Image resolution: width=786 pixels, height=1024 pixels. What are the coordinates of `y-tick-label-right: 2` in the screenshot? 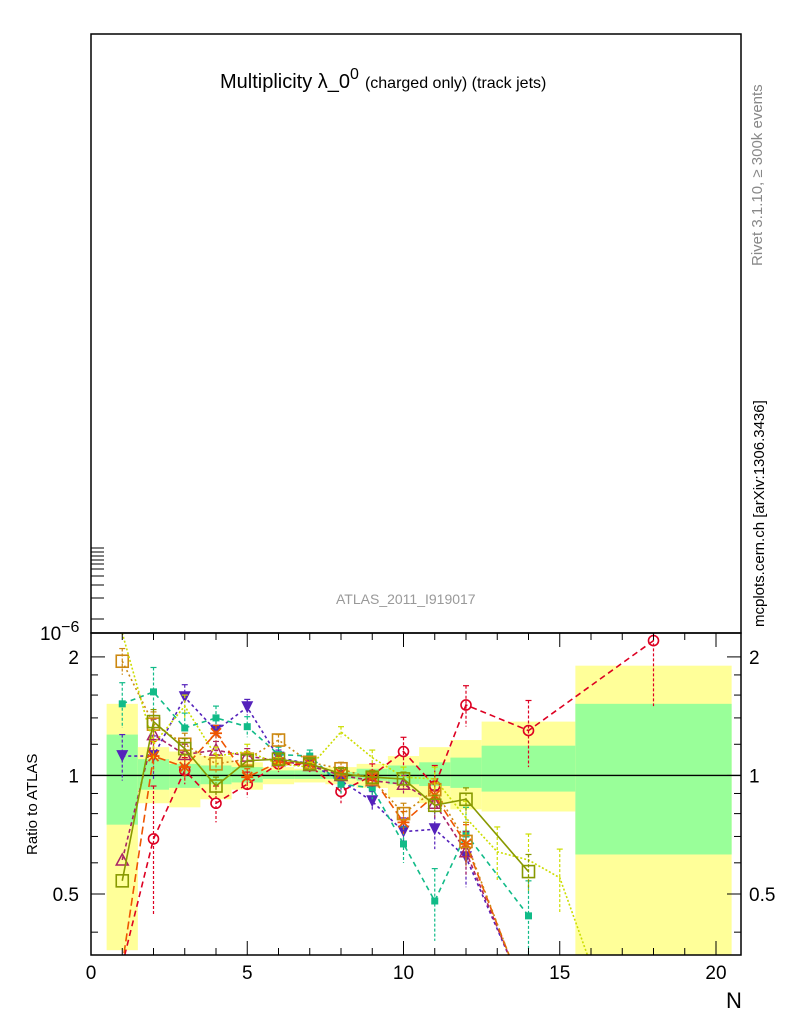 It's located at (754, 658).